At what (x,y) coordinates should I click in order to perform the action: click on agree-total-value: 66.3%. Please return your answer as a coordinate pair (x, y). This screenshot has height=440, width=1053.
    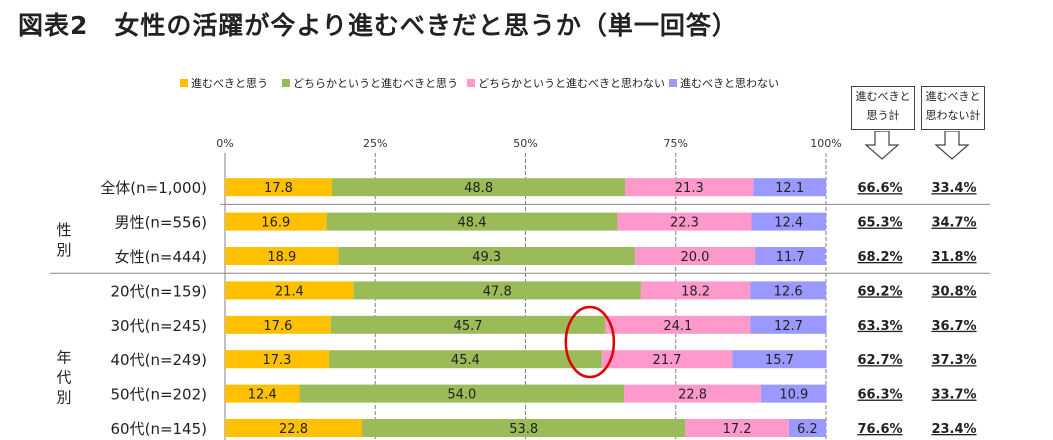
    Looking at the image, I should click on (879, 395).